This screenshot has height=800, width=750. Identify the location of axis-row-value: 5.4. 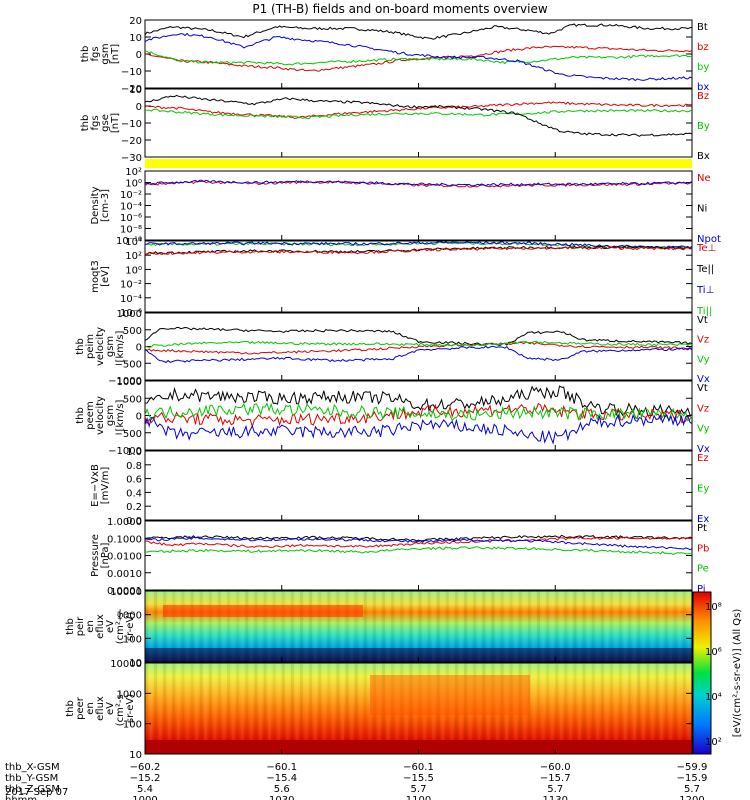
(145, 789).